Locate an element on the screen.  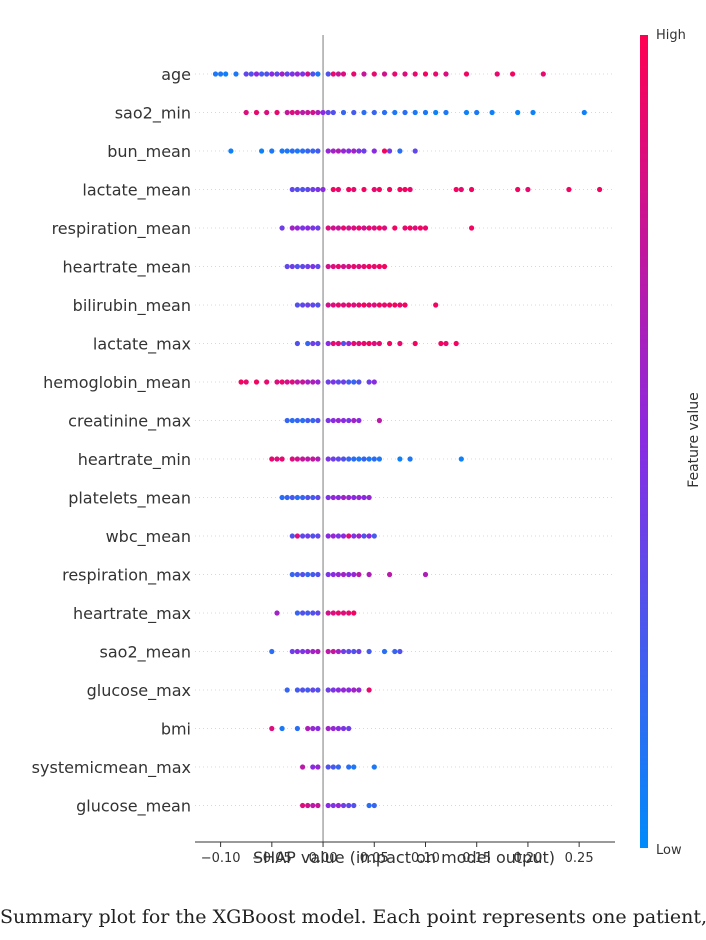
feature-label: heartrate_max is located at coordinates (132, 614).